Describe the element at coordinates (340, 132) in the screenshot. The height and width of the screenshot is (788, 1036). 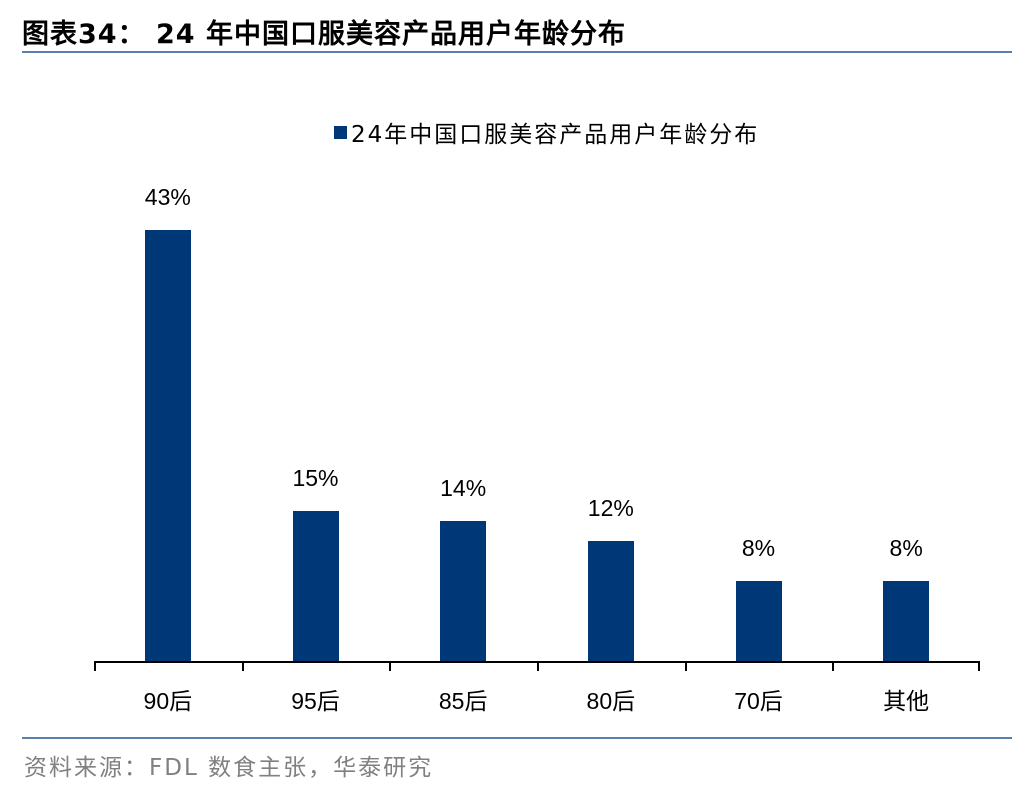
I see `legend-swatch` at that location.